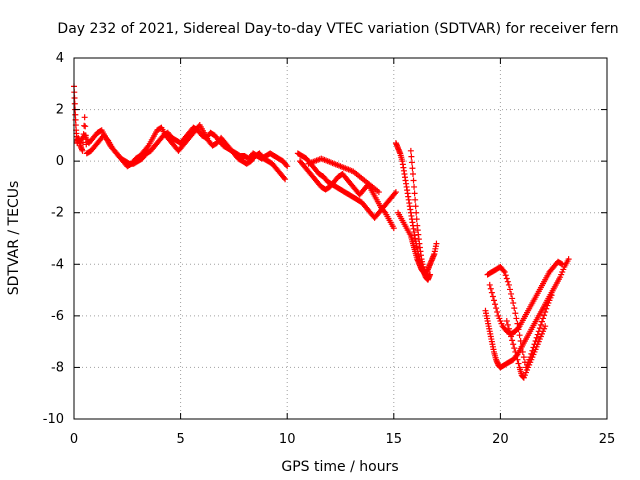 Image resolution: width=640 pixels, height=480 pixels. I want to click on y-tick-label: 4, so click(60, 58).